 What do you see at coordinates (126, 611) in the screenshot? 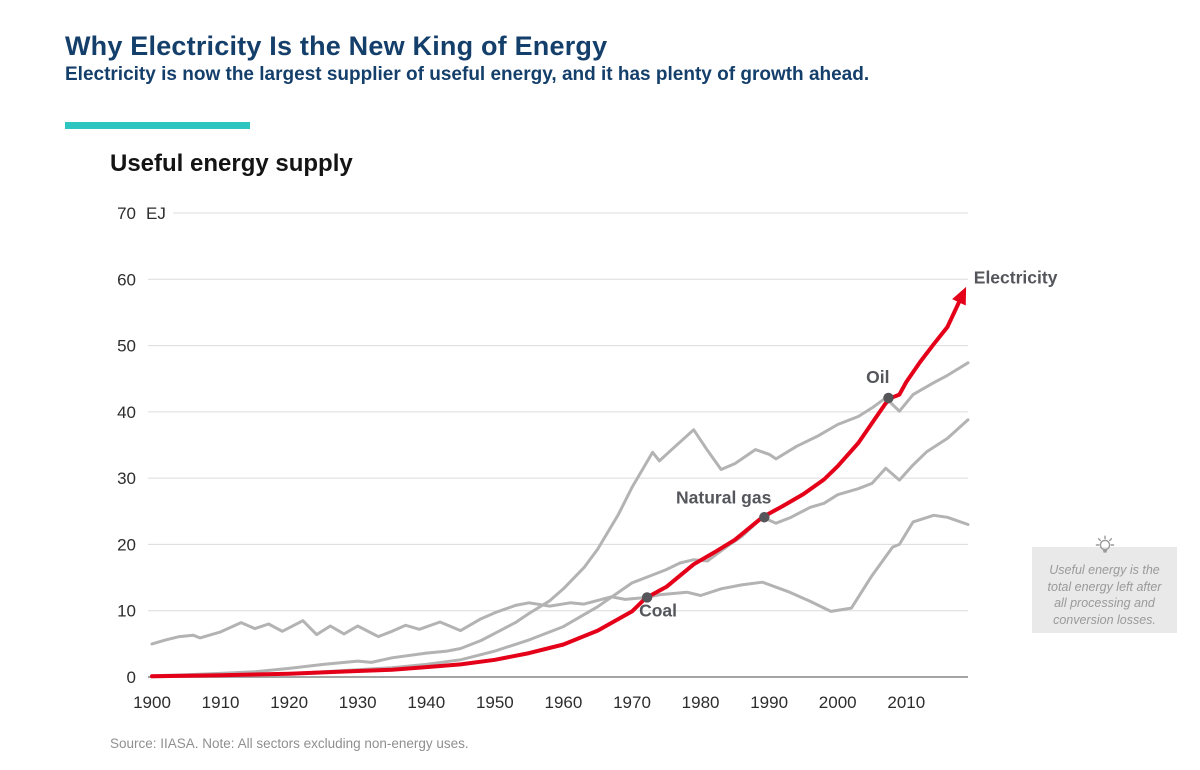
I see `y-axis-tick-label: 10` at bounding box center [126, 611].